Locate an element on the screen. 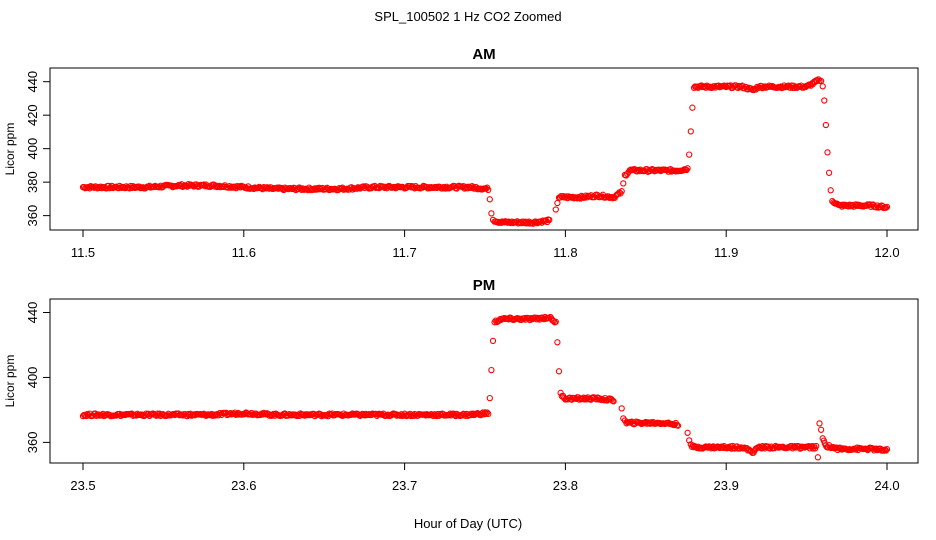  y-tick-label: 380 is located at coordinates (32, 182).